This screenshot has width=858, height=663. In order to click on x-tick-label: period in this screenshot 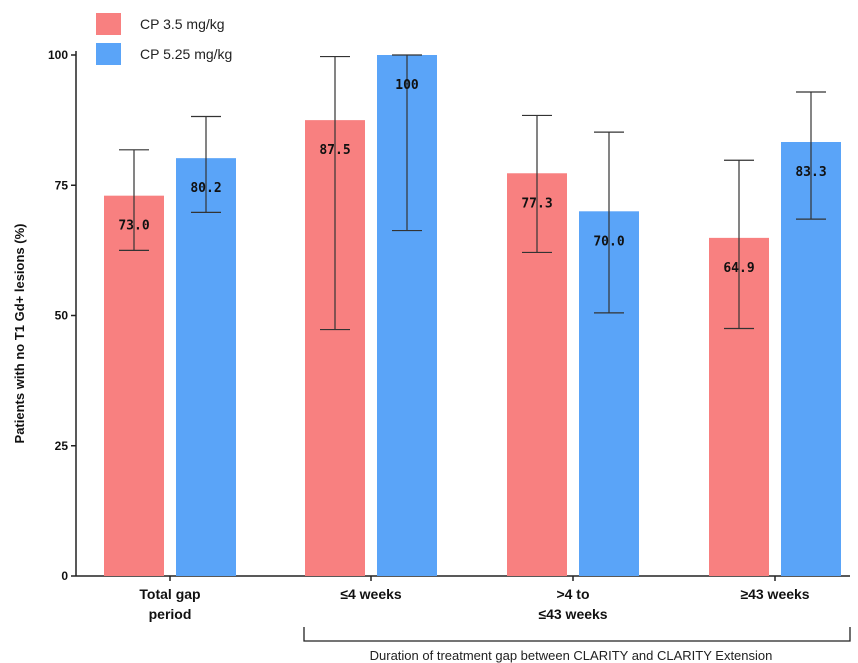, I will do `click(170, 614)`.